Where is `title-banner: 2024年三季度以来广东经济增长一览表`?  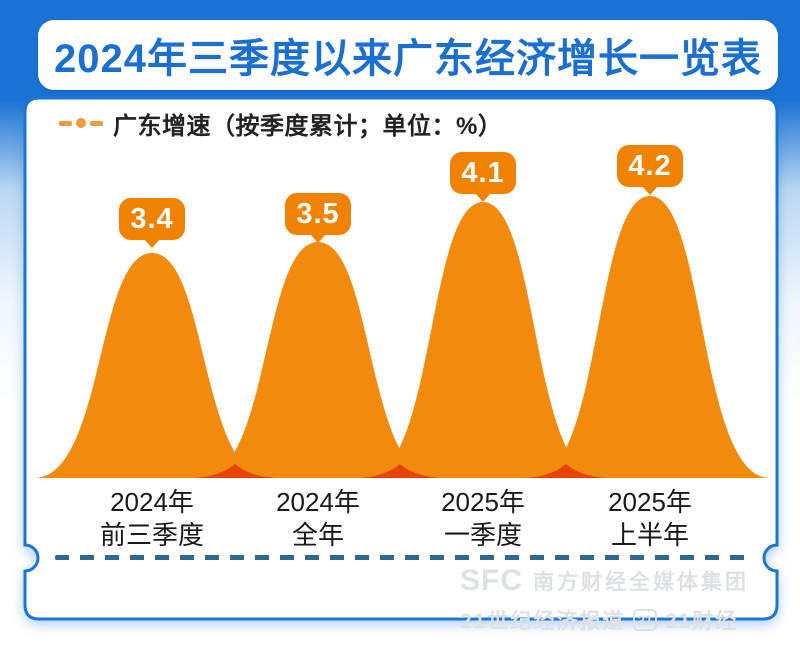
title-banner: 2024年三季度以来广东经济增长一览表 is located at coordinates (408, 55).